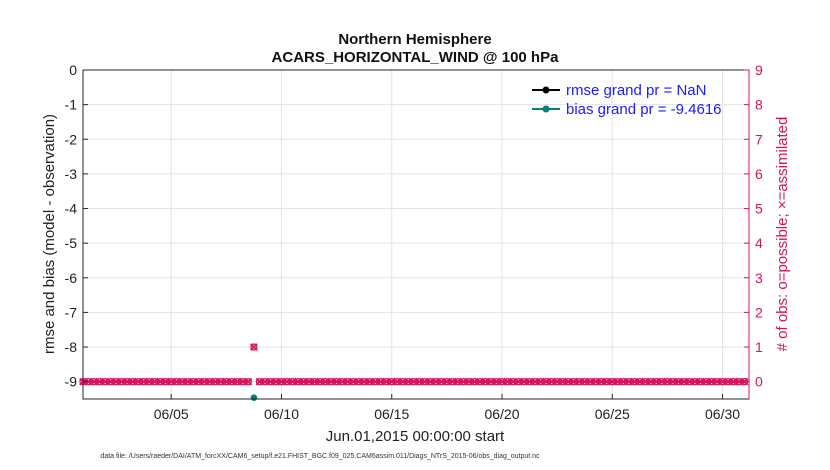 The image size is (830, 470). Describe the element at coordinates (415, 436) in the screenshot. I see `x-axis-label: Jun.01,2015 00:00:00 start` at that location.